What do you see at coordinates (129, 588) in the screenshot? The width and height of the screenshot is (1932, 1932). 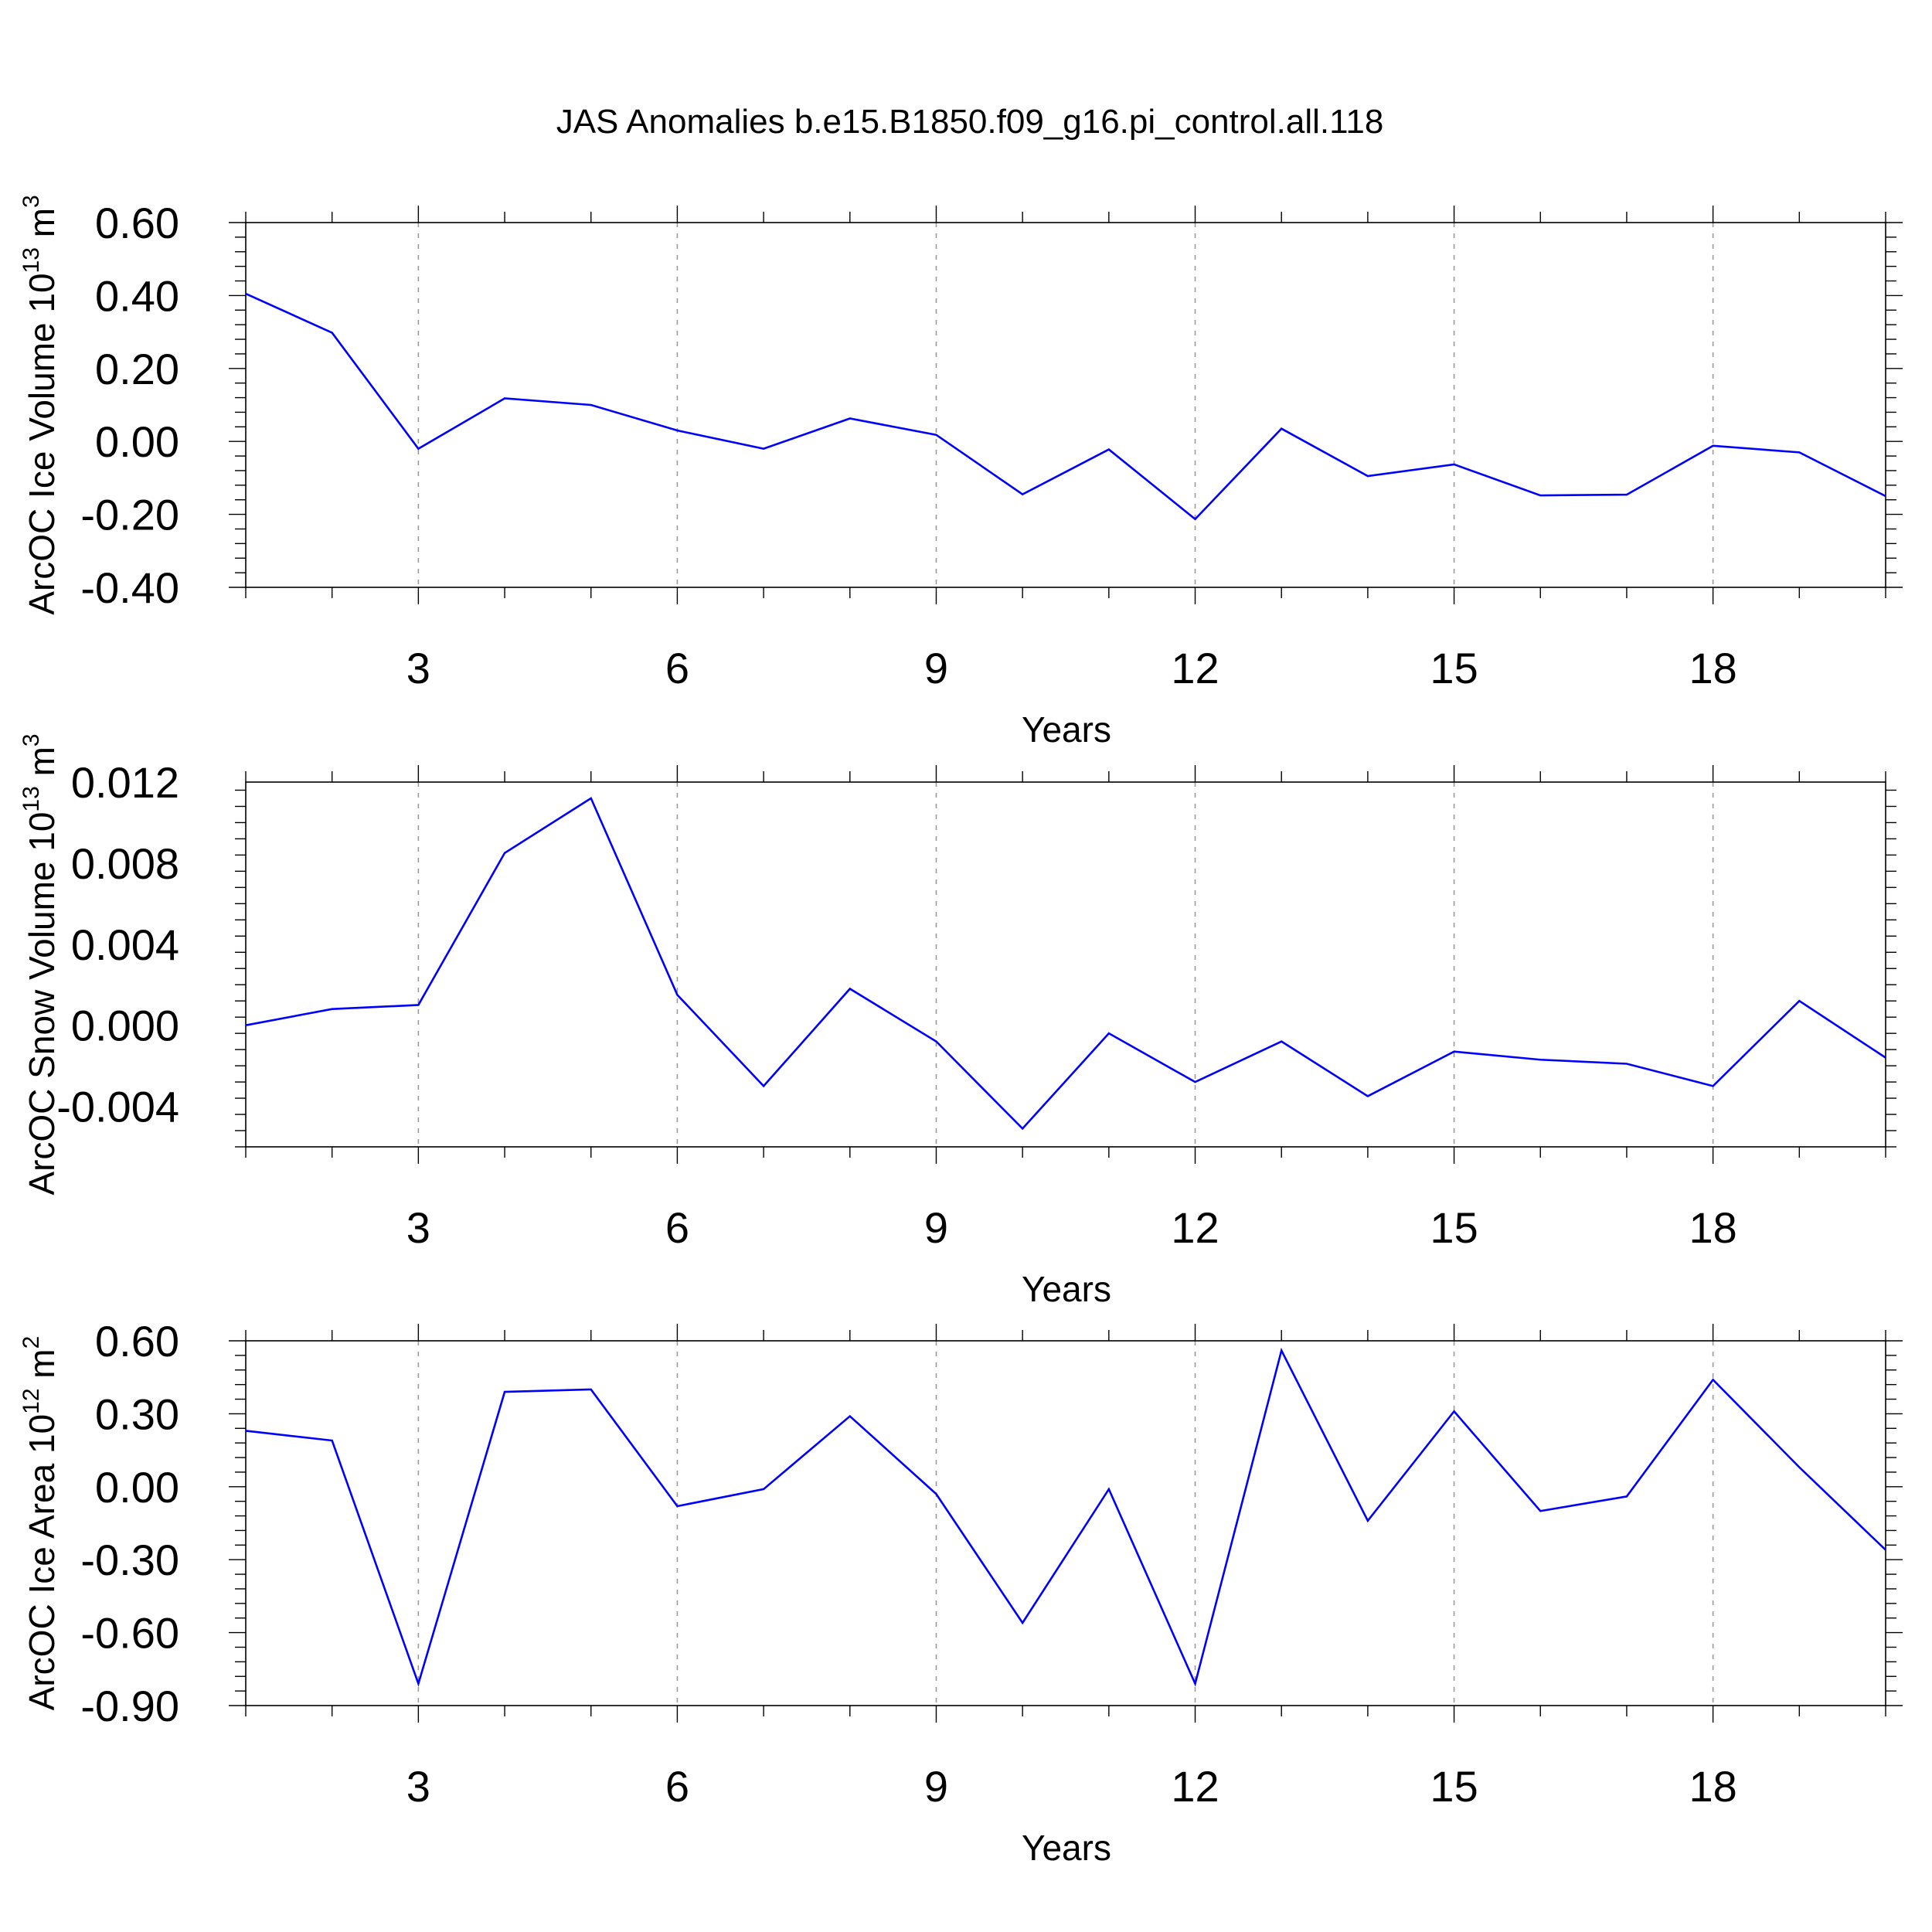 I see `y-tick-label: -0.40` at bounding box center [129, 588].